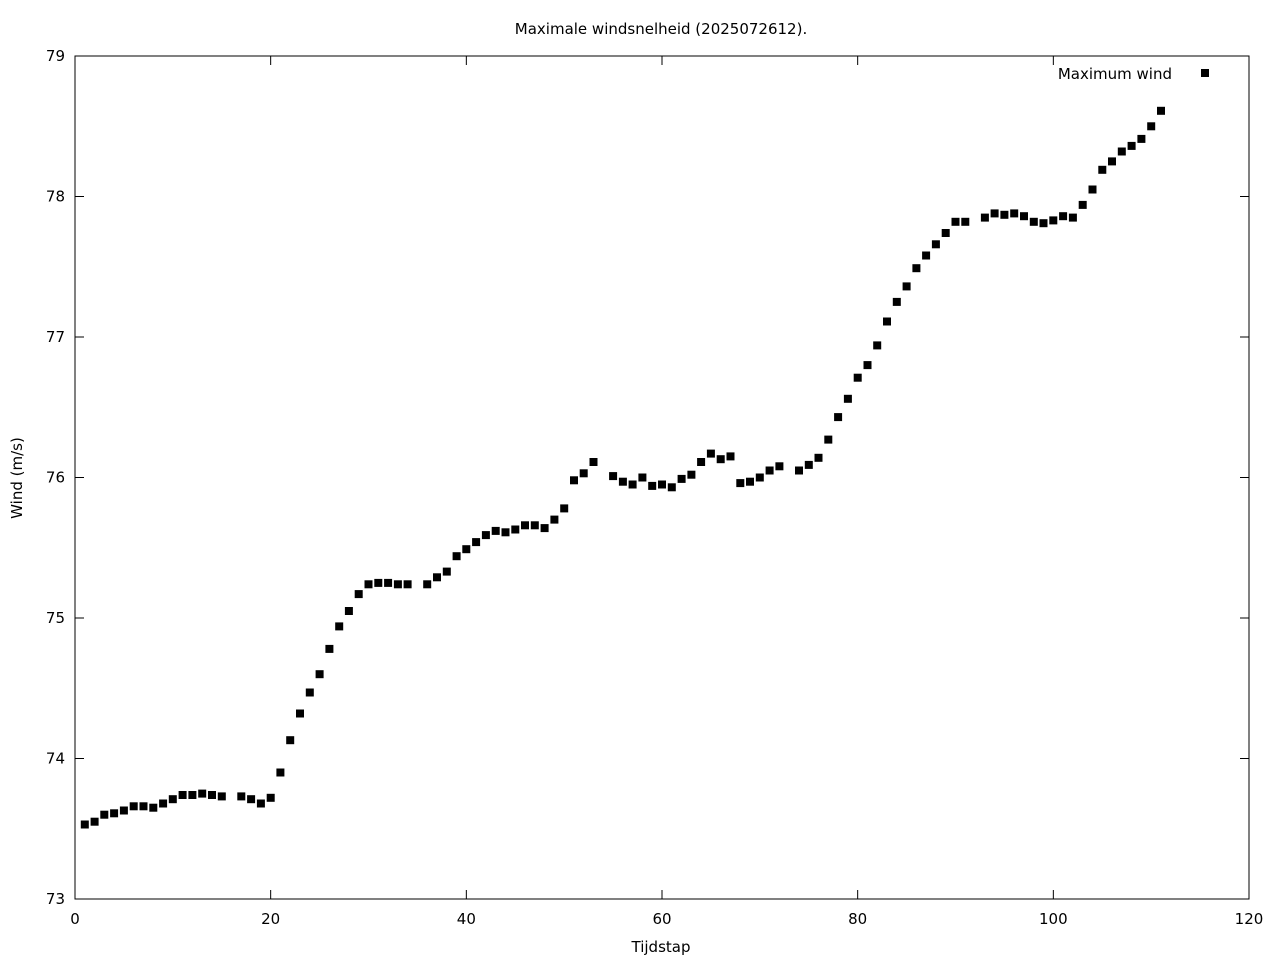 Image resolution: width=1280 pixels, height=960 pixels. I want to click on legend: Maximum wind, so click(1133, 74).